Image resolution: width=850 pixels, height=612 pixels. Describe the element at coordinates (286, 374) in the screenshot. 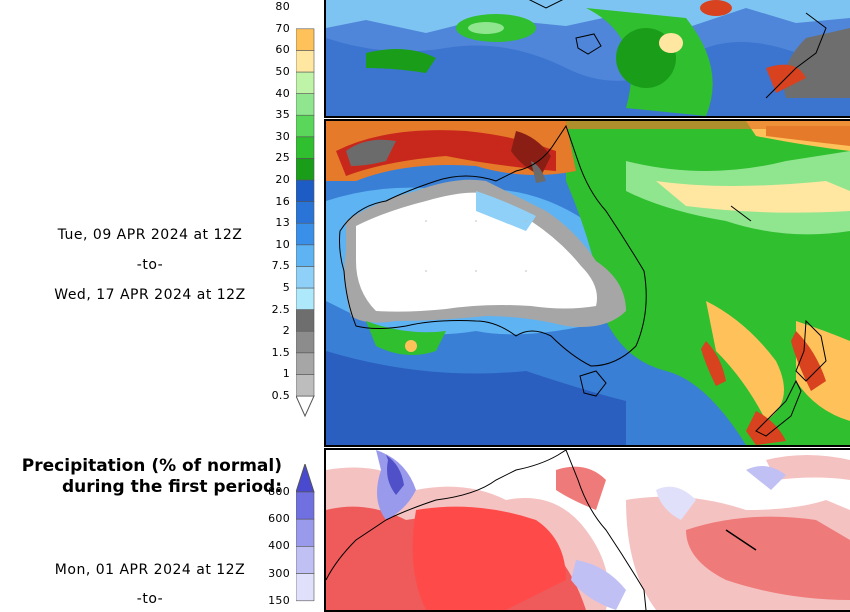

I see `colorbar-tick-label: 1` at that location.